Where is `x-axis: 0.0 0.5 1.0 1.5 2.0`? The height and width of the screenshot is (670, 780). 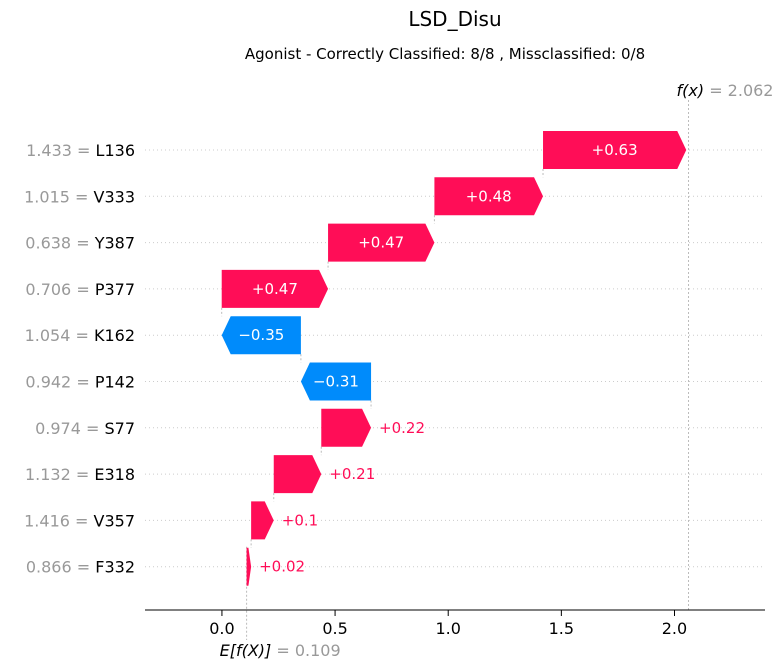 x-axis: 0.0 0.5 1.0 1.5 2.0 is located at coordinates (455, 623).